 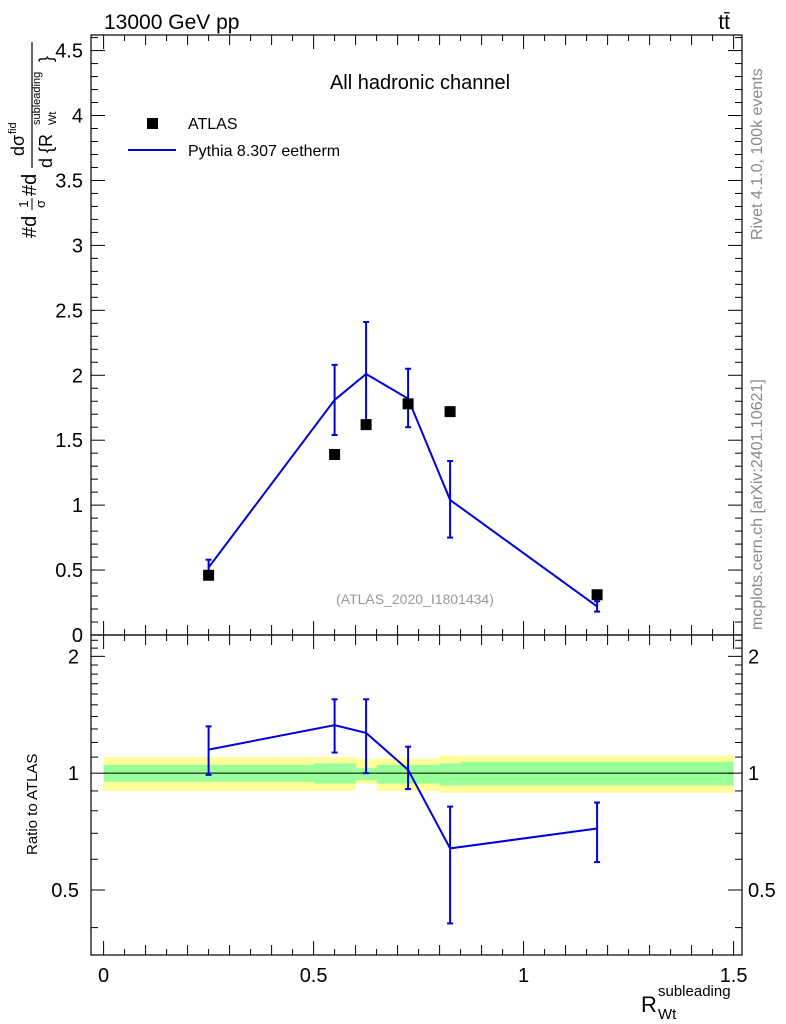 What do you see at coordinates (152, 123) in the screenshot?
I see `legend-atlas-marker` at bounding box center [152, 123].